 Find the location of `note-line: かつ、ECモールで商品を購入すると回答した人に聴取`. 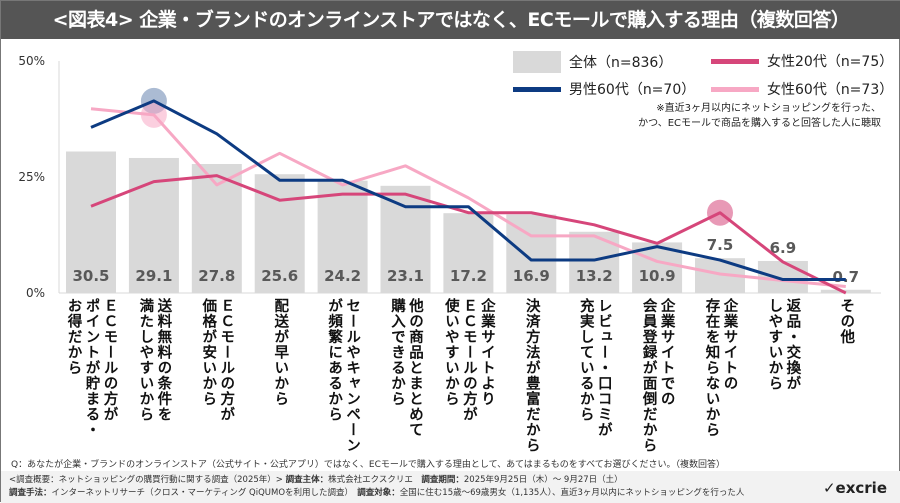

note-line: かつ、ECモールで商品を購入すると回答した人に聴取 is located at coordinates (759, 123).